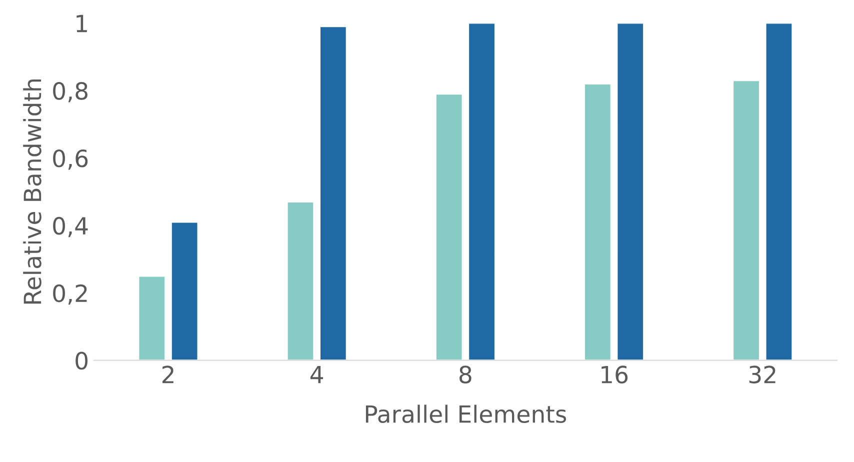 The width and height of the screenshot is (854, 462). I want to click on x-tick-label: 32, so click(762, 375).